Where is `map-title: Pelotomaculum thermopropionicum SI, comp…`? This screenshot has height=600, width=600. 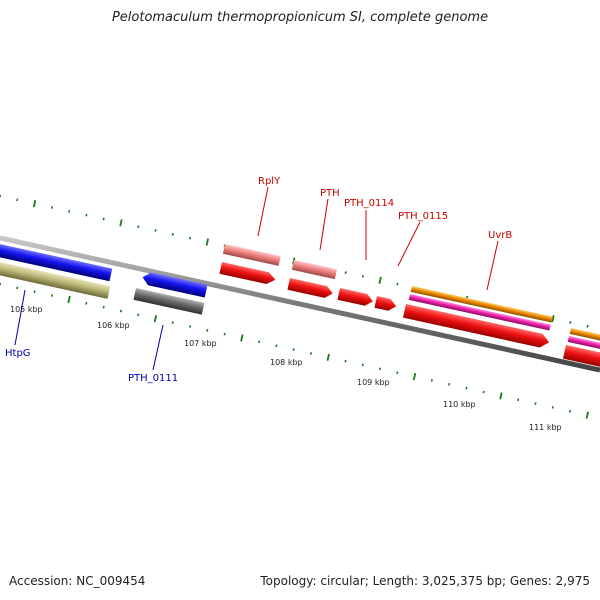
map-title: Pelotomaculum thermopropionicum SI, comp… is located at coordinates (300, 17).